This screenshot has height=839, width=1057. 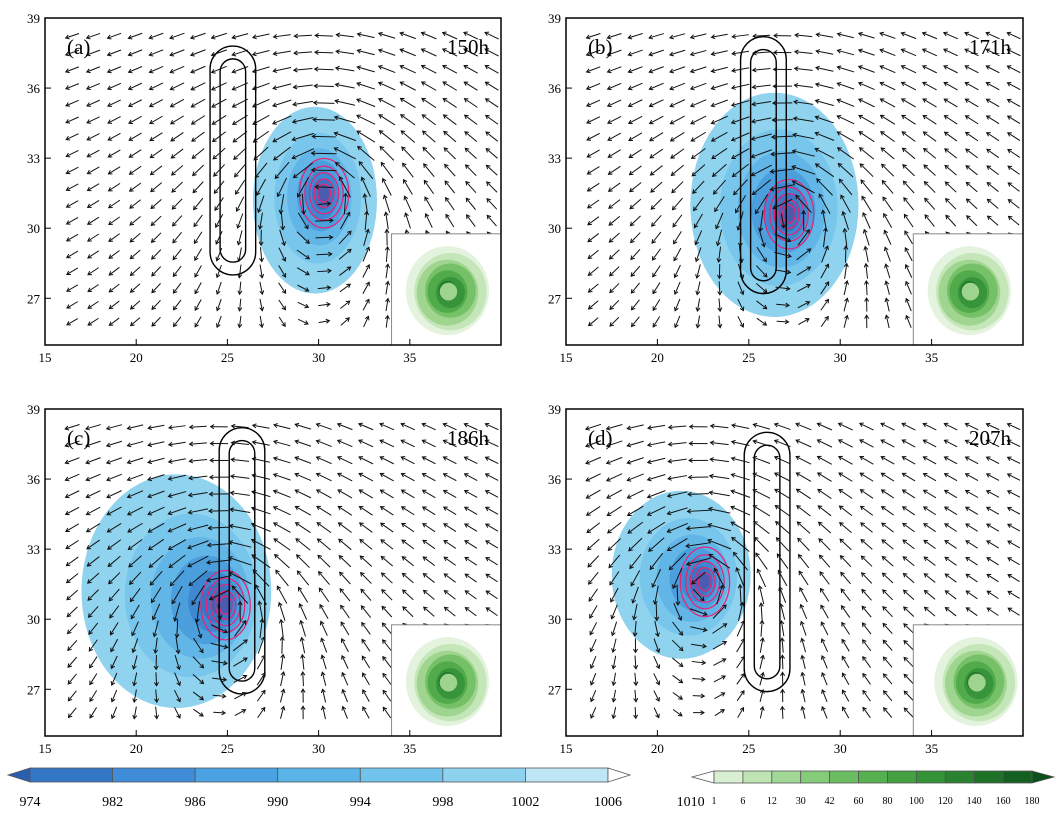 I want to click on colorbar-label: 1, so click(x=714, y=801).